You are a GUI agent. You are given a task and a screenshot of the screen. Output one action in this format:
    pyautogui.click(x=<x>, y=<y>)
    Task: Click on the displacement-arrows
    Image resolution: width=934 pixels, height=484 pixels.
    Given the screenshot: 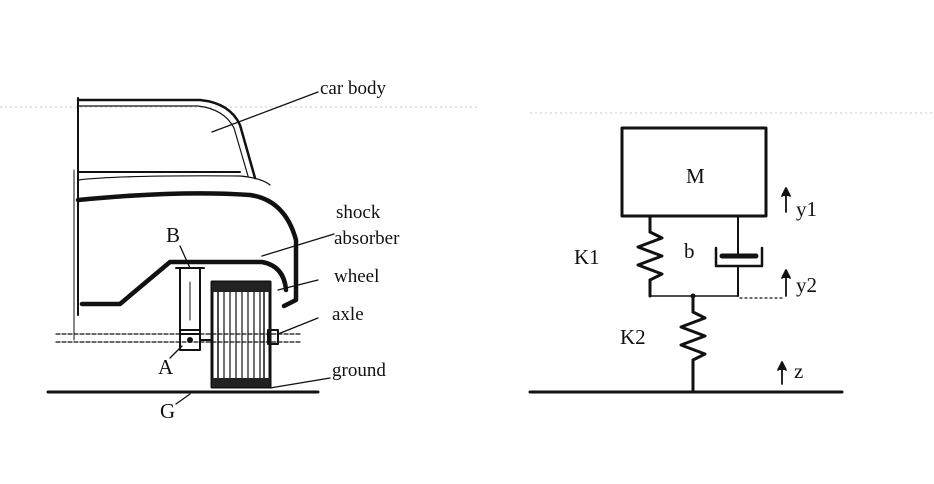 What is the action you would take?
    pyautogui.click(x=765, y=286)
    